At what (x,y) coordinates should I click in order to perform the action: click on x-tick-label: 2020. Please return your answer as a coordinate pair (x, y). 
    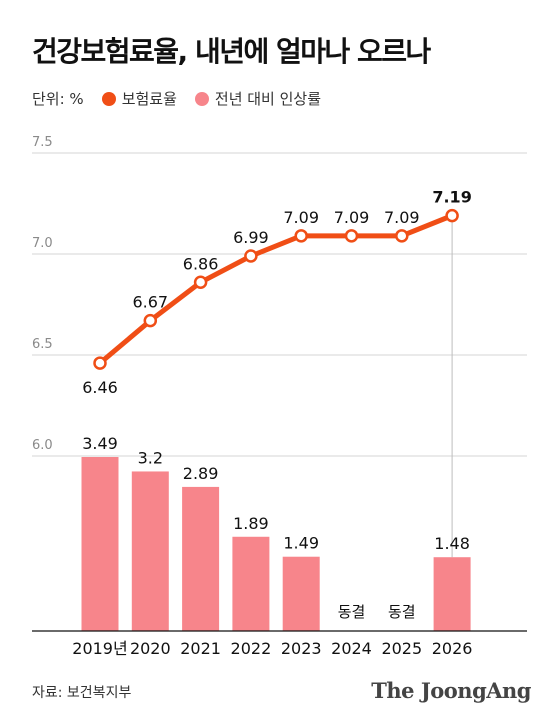
    Looking at the image, I should click on (150, 648).